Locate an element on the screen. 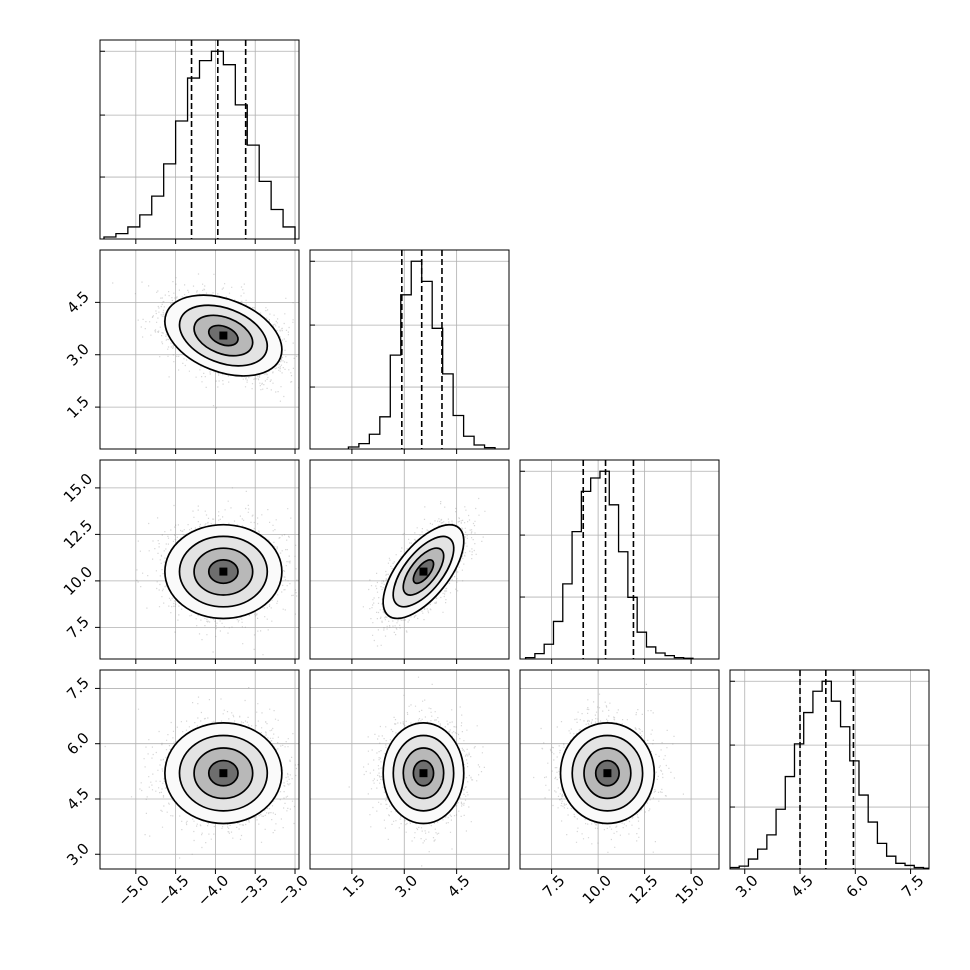 This screenshot has height=970, width=970. scatter-panel-2-3: 7.5 10.0 12.5 15.0 is located at coordinates (619, 788).